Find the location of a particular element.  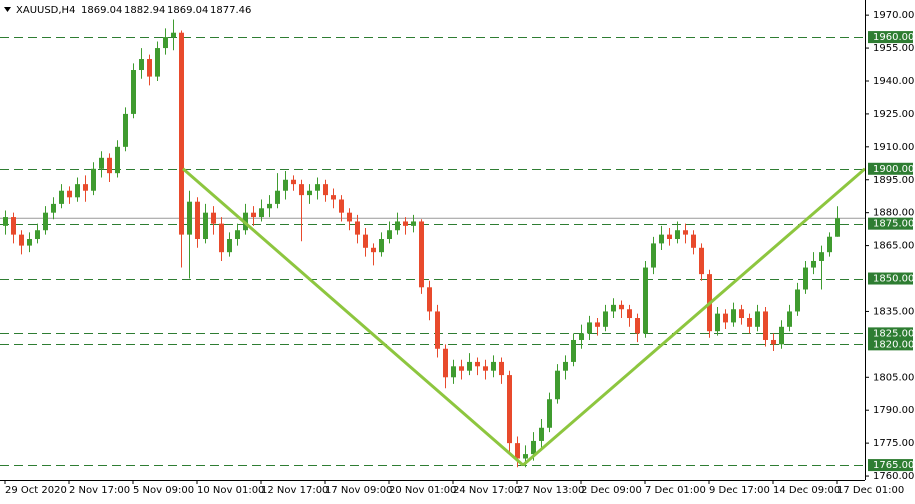

x-tick-label: 27 Nov 13:00 is located at coordinates (550, 490).